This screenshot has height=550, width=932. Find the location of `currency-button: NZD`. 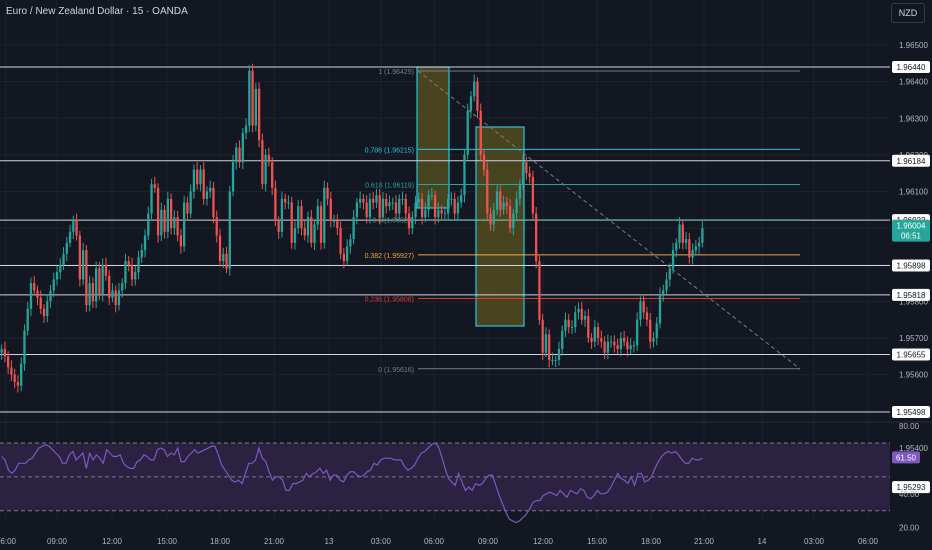

currency-button: NZD is located at coordinates (908, 13).